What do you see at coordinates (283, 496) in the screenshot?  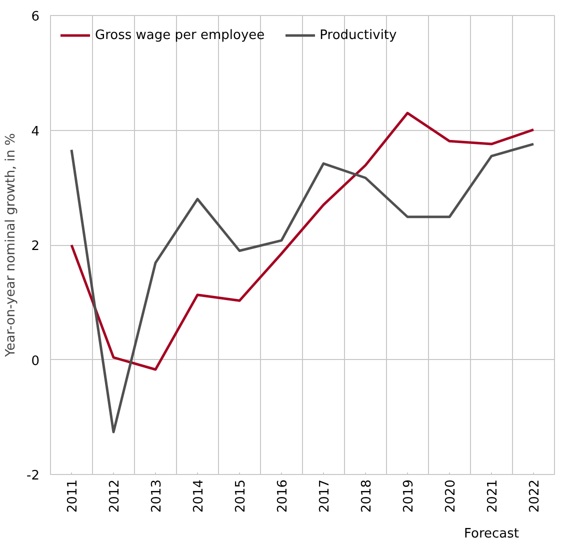 I see `x-tick-label: 2016` at bounding box center [283, 496].